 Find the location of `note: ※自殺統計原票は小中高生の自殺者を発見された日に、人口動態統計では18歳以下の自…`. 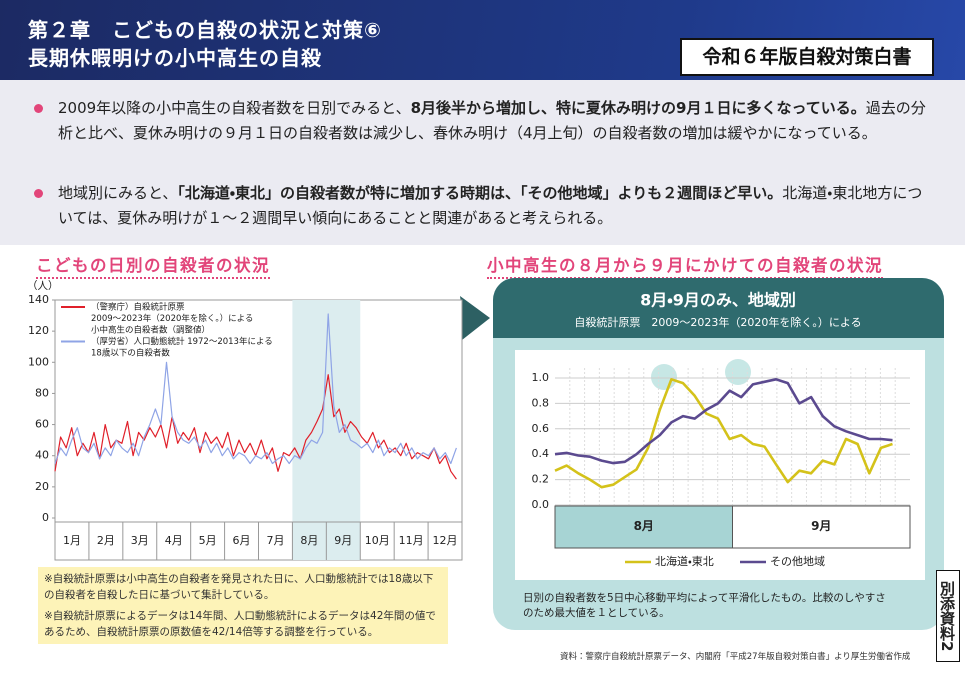

note: ※自殺統計原票は小中高生の自殺者を発見された日に、人口動態統計では18歳以下の自… is located at coordinates (239, 587).